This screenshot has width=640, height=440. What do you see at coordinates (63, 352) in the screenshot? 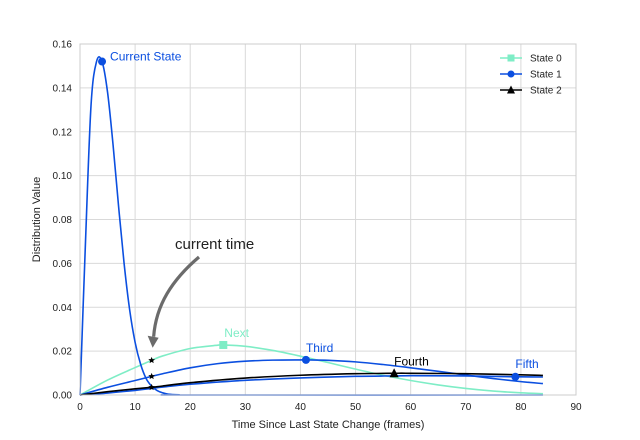
I see `y-tick-label: 0.02` at bounding box center [63, 352].